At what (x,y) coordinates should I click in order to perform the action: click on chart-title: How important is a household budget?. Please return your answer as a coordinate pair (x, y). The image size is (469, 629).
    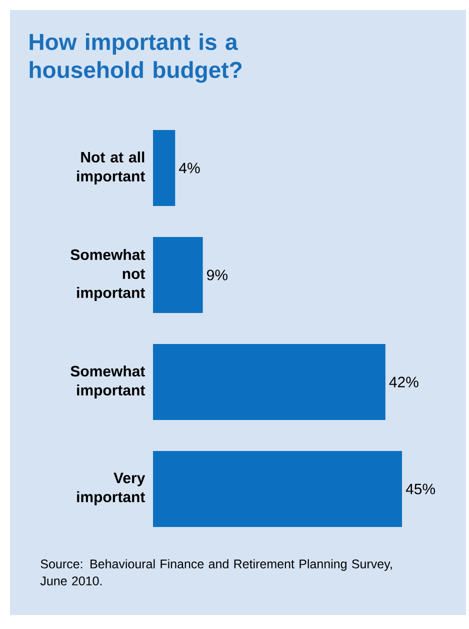
    Looking at the image, I should click on (136, 58).